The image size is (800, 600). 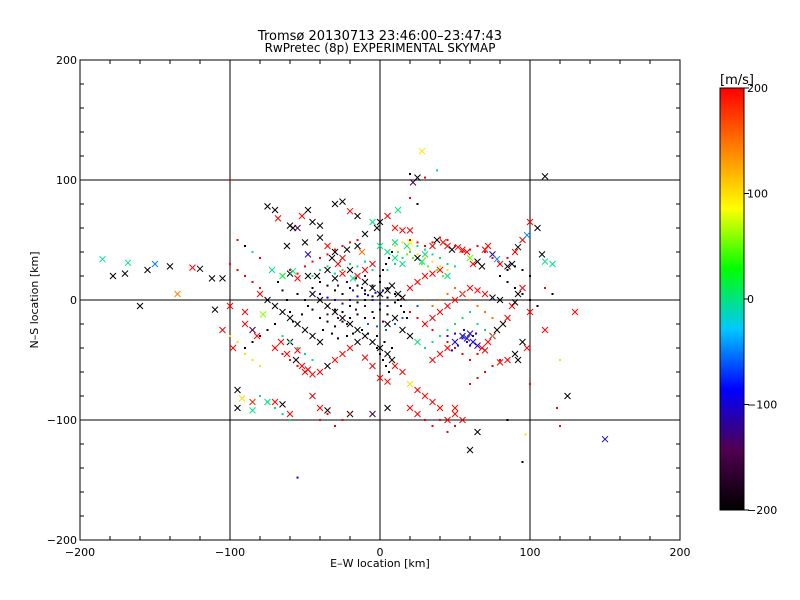 What do you see at coordinates (757, 88) in the screenshot?
I see `colorbar-tick-label: 200` at bounding box center [757, 88].